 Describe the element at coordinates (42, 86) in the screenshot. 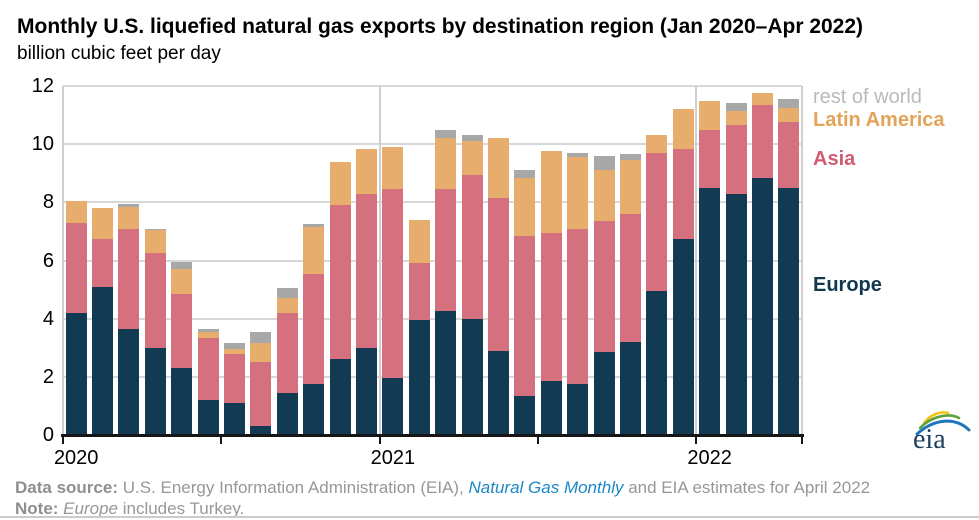

I see `y-axis-label-12: 12` at that location.